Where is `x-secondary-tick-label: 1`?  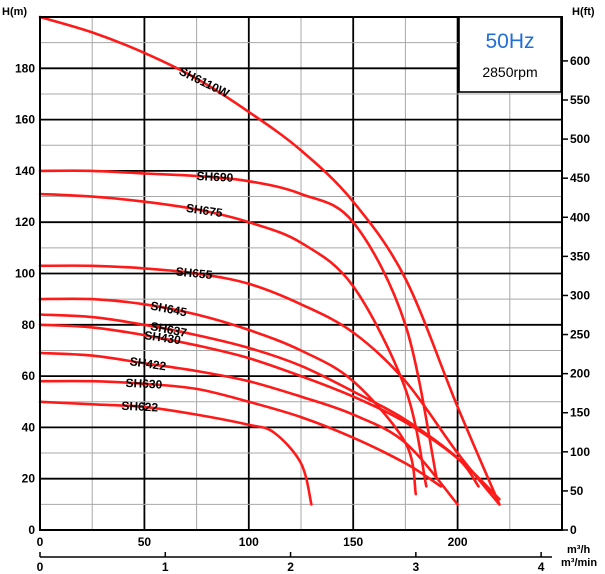
x-secondary-tick-label: 1 is located at coordinates (165, 567).